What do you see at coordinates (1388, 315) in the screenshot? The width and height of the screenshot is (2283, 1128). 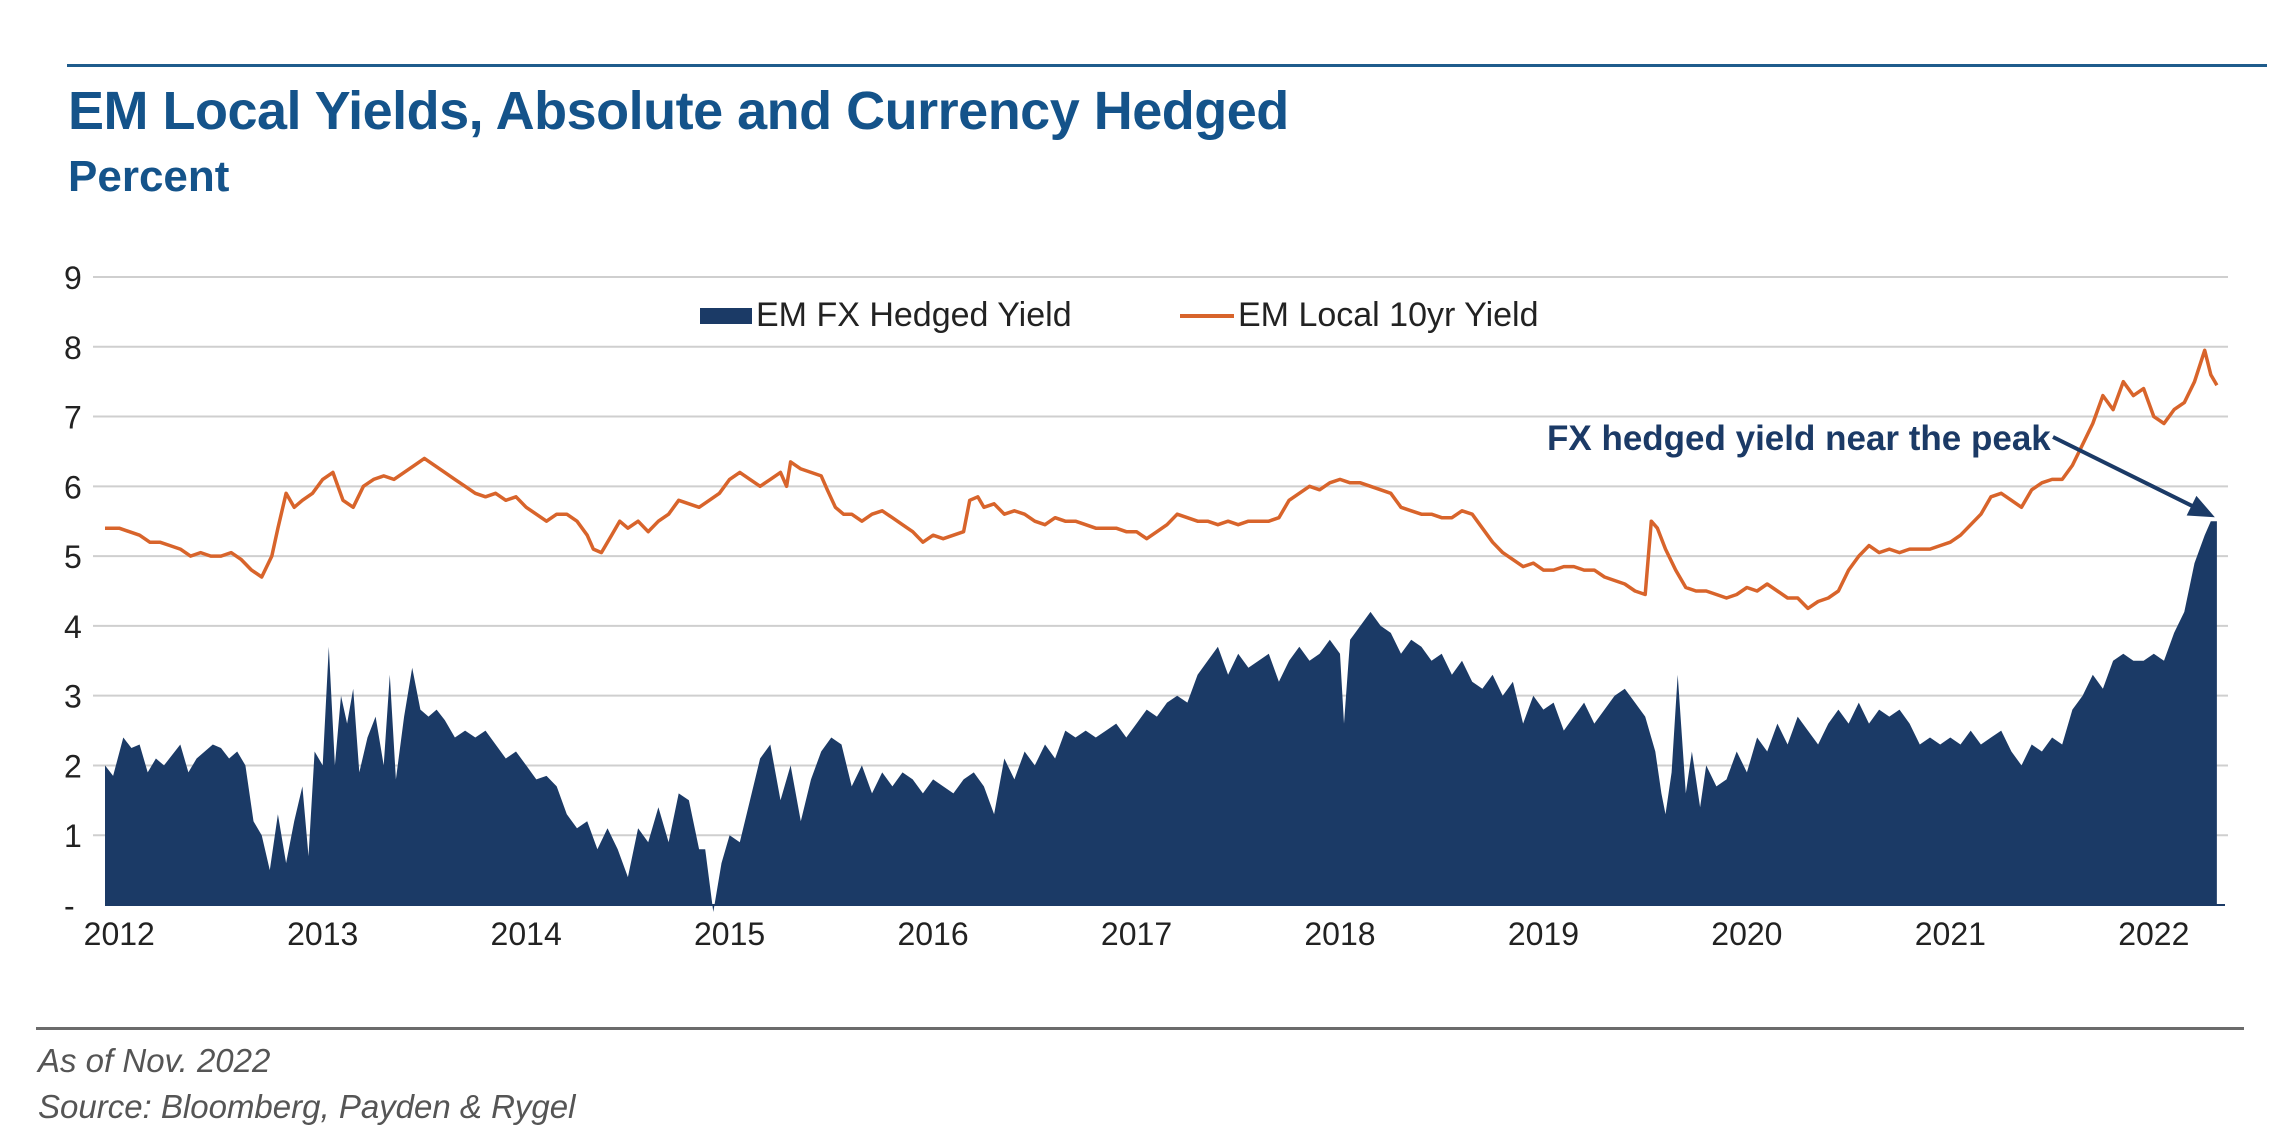 I see `legend-label-local: EM Local 10yr Yield` at bounding box center [1388, 315].